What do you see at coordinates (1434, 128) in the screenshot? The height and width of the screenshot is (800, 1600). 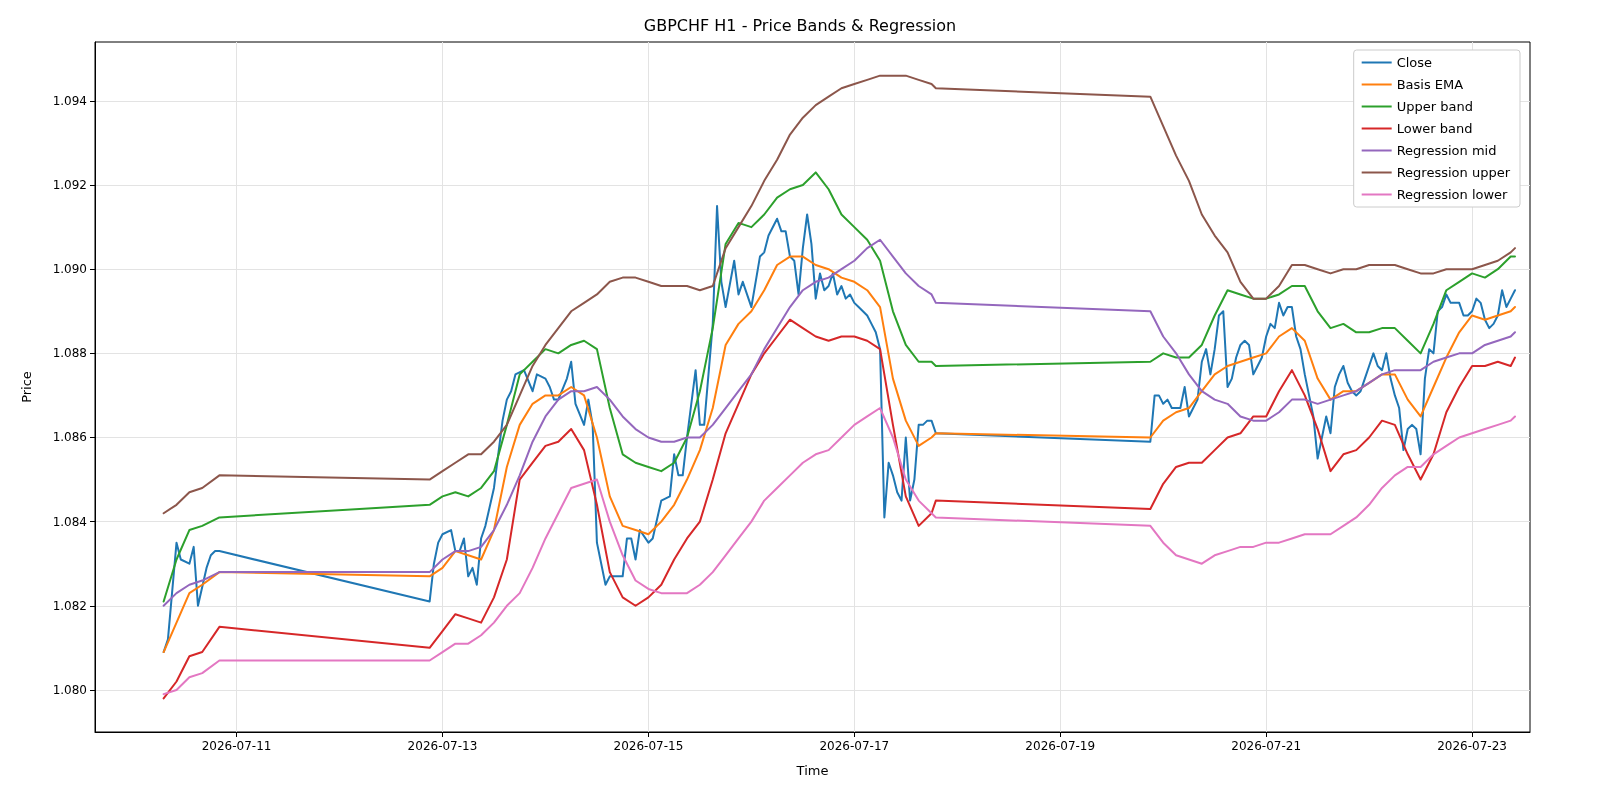 I see `legend-label: Lower band` at bounding box center [1434, 128].